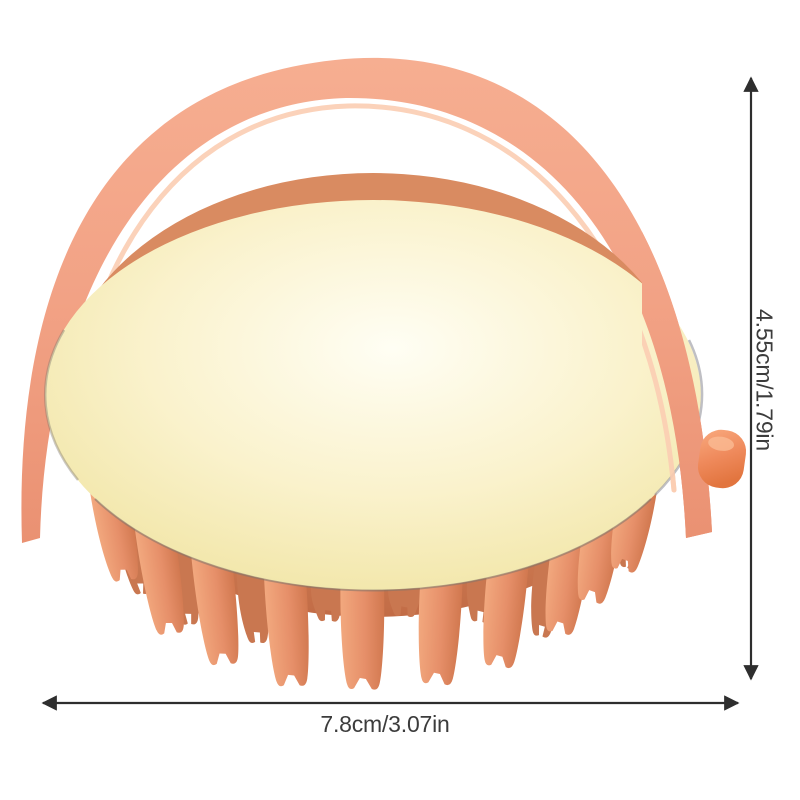  I want to click on width-dimension-label: 7.8cm/3.07in, so click(385, 724).